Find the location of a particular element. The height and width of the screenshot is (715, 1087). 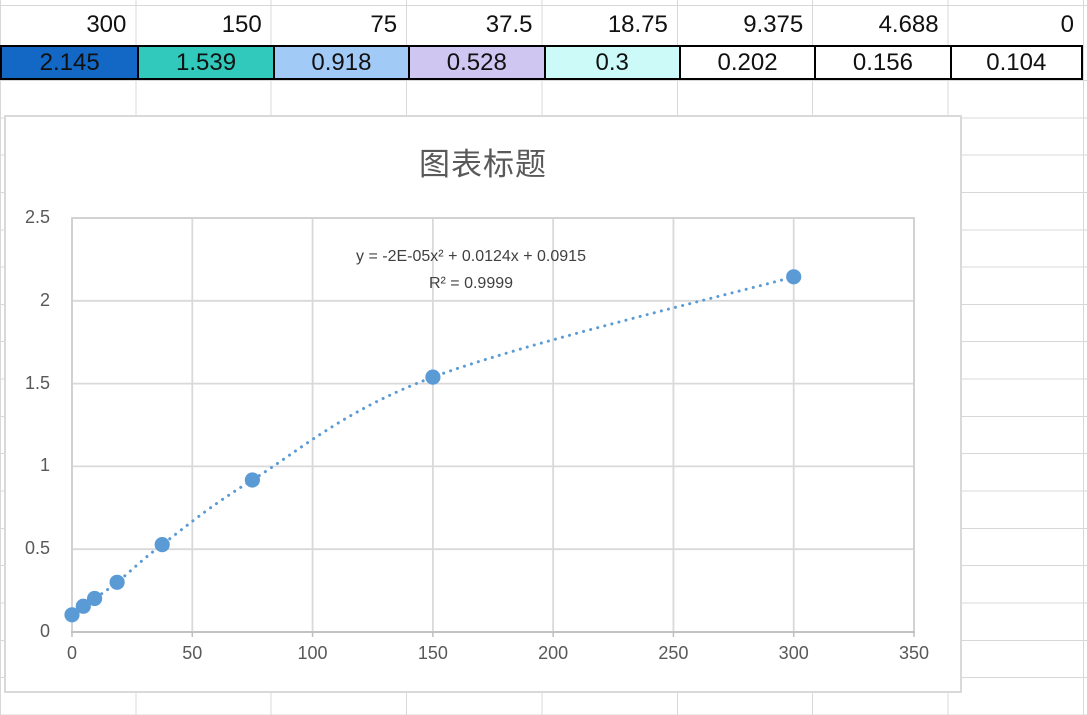

reading-cell: 0.156 is located at coordinates (882, 62).